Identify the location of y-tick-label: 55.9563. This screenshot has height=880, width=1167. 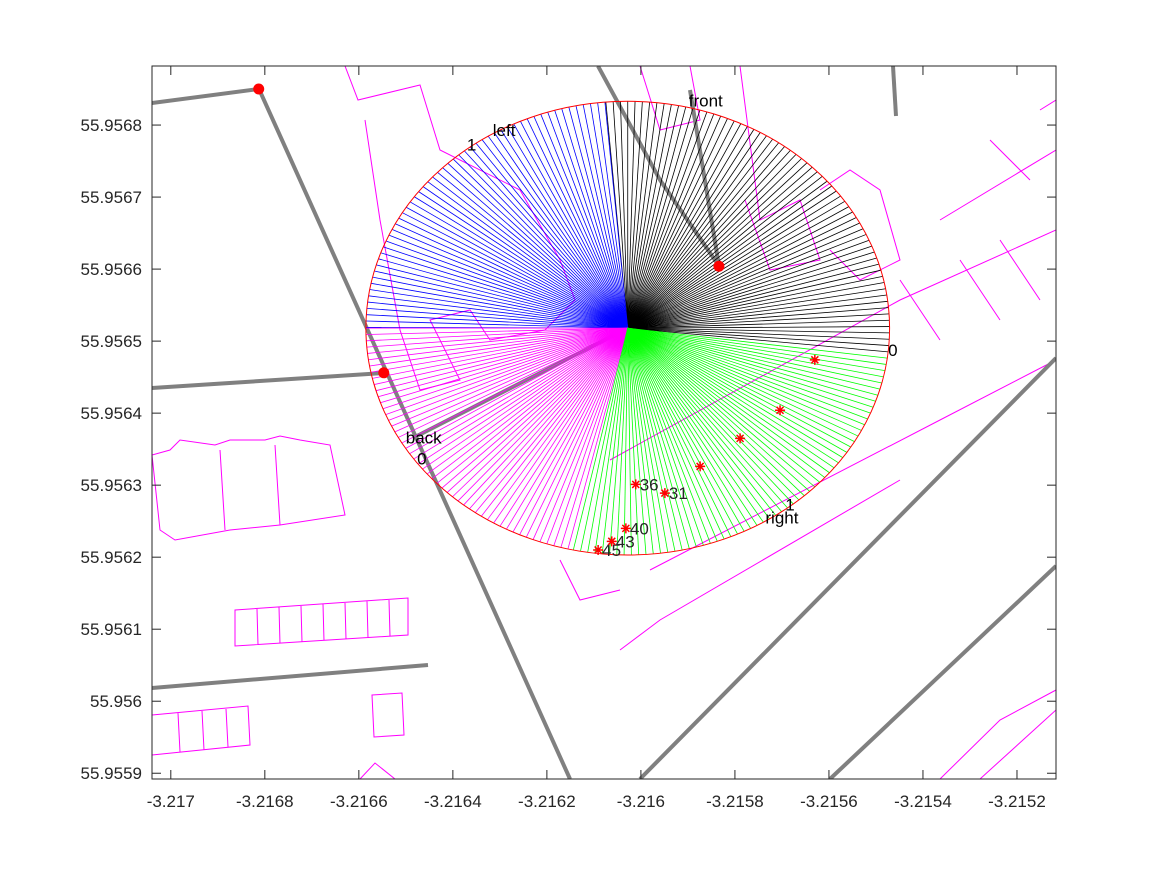
(111, 485).